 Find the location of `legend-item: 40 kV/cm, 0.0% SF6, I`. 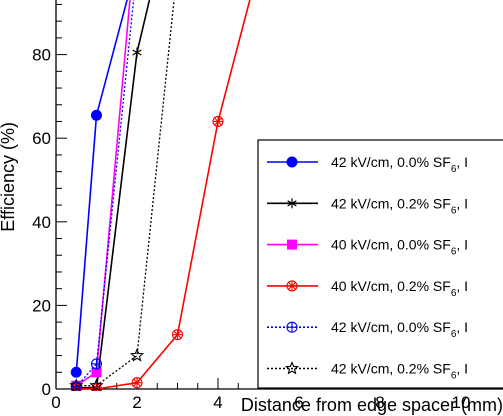

legend-item: 40 kV/cm, 0.0% SF6, I is located at coordinates (367, 247).